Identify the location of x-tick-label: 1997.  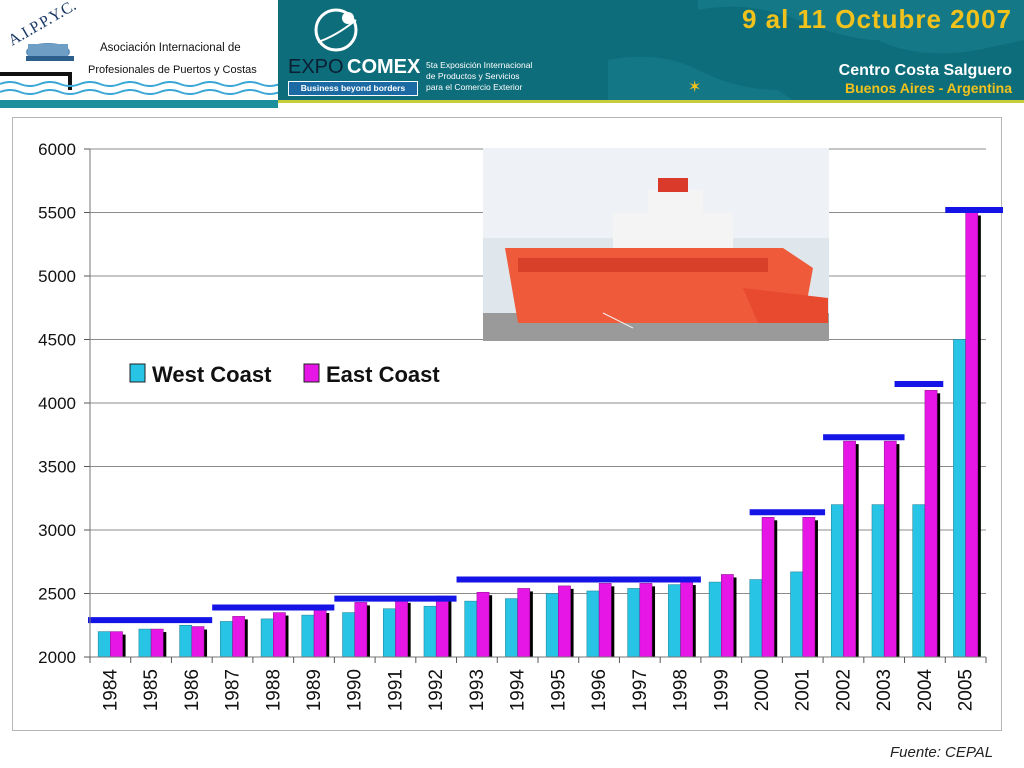
(640, 690).